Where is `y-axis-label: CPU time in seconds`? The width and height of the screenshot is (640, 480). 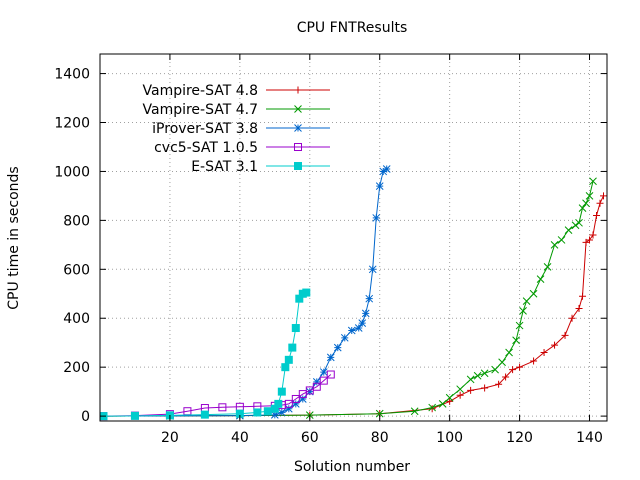
y-axis-label: CPU time in seconds is located at coordinates (14, 237).